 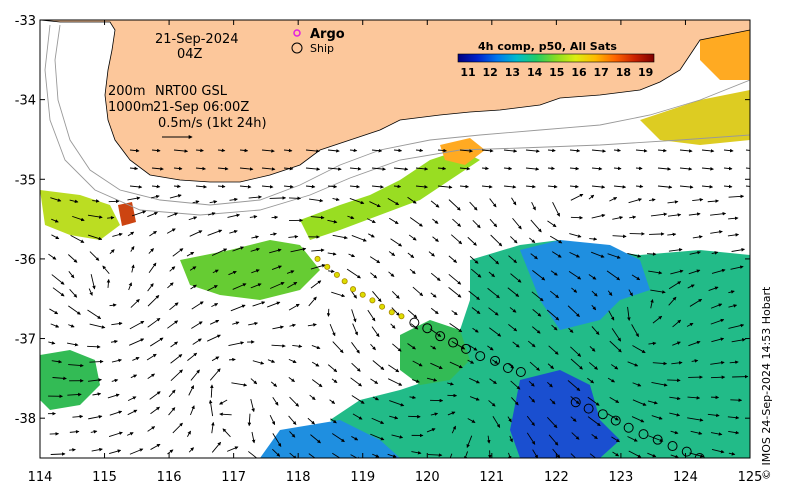 I want to click on time-label: 04Z, so click(x=190, y=54).